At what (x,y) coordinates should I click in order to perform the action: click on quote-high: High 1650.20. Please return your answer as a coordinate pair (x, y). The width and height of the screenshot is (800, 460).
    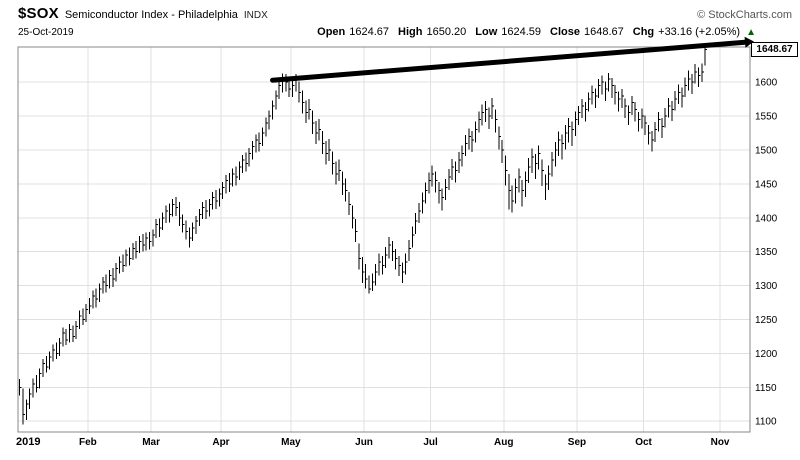
    Looking at the image, I should click on (432, 32).